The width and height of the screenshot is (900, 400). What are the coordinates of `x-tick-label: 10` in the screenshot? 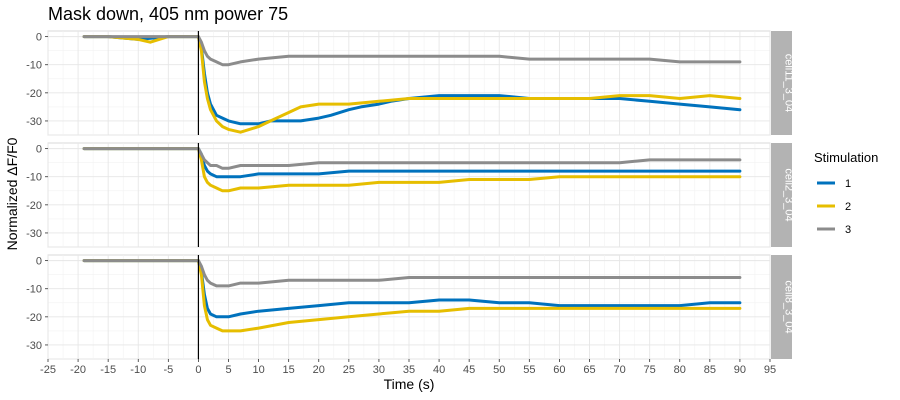 It's located at (258, 370).